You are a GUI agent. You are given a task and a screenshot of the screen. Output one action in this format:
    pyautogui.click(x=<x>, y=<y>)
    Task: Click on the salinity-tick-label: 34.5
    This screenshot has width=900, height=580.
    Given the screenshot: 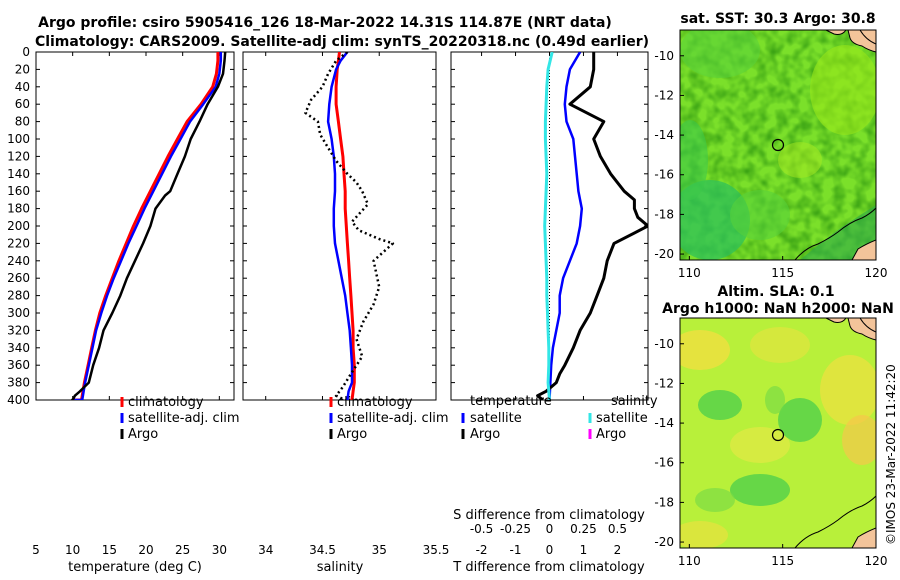 What is the action you would take?
    pyautogui.click(x=322, y=550)
    